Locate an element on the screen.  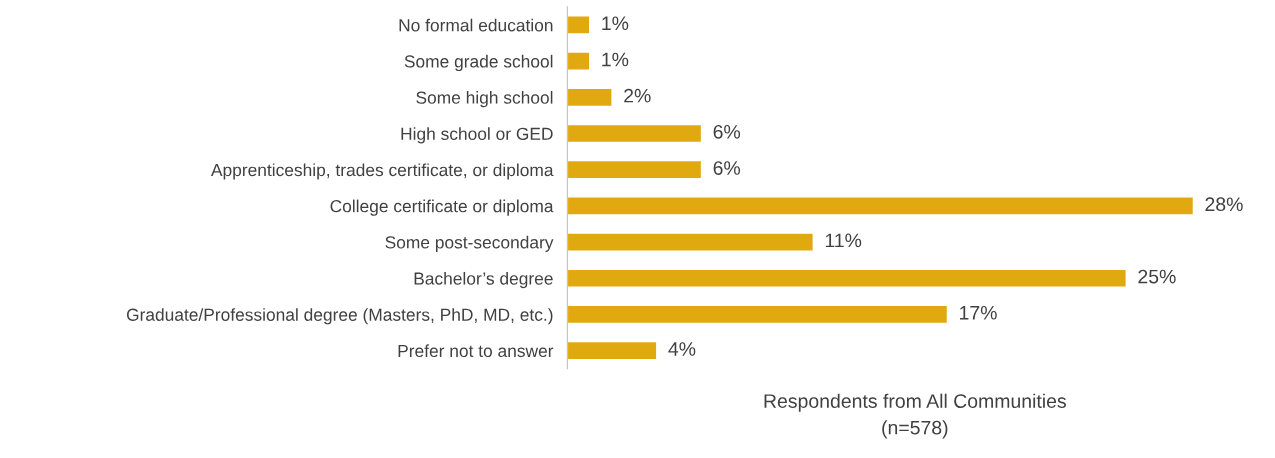
data-label: 2% is located at coordinates (637, 95).